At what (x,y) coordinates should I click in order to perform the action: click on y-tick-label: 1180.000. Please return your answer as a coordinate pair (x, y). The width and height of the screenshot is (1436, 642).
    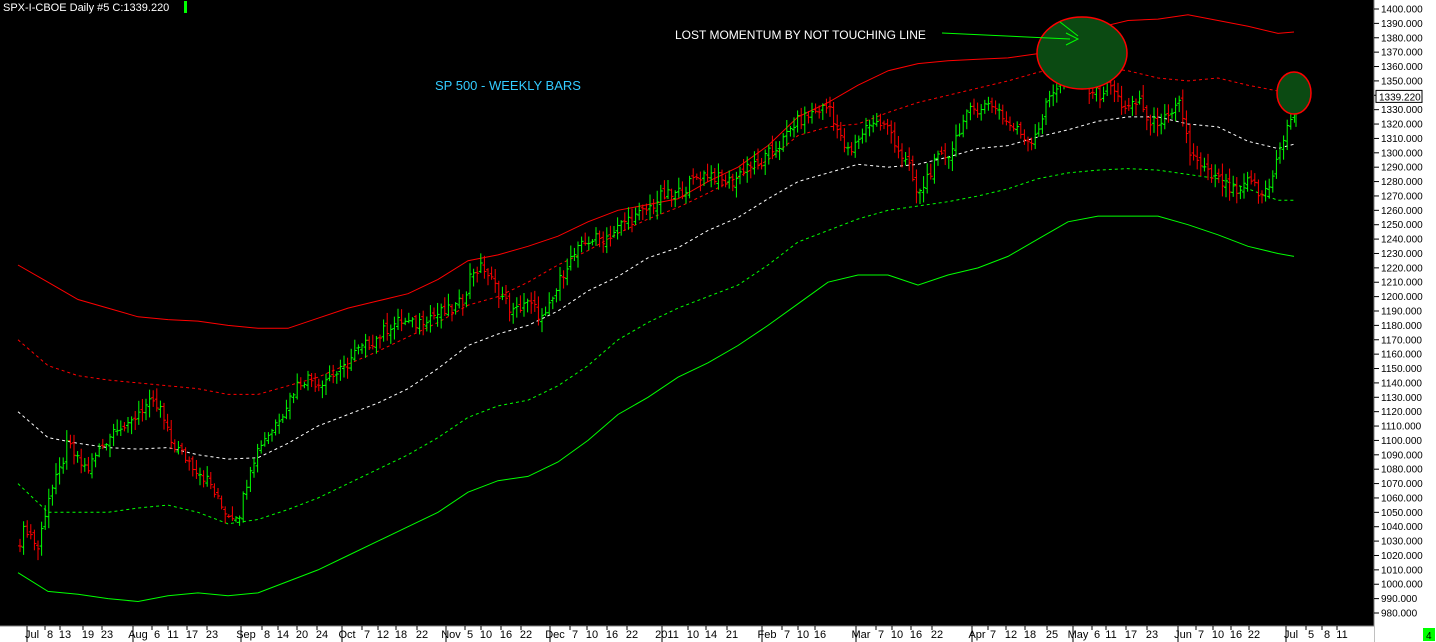
    Looking at the image, I should click on (1401, 326).